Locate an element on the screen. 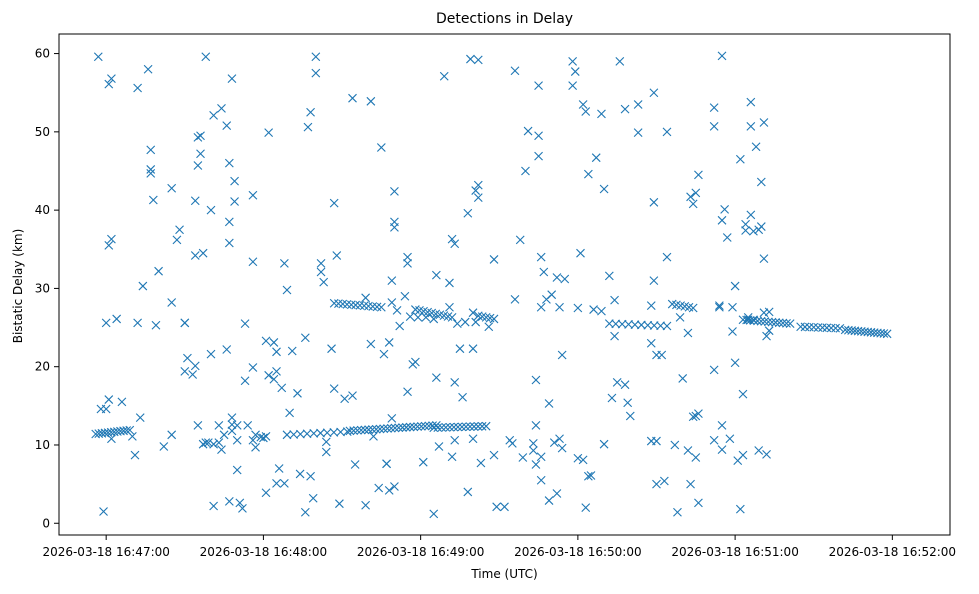 The image size is (979, 594). y-axis-label: Bistatic Delay (km) is located at coordinates (18, 286).